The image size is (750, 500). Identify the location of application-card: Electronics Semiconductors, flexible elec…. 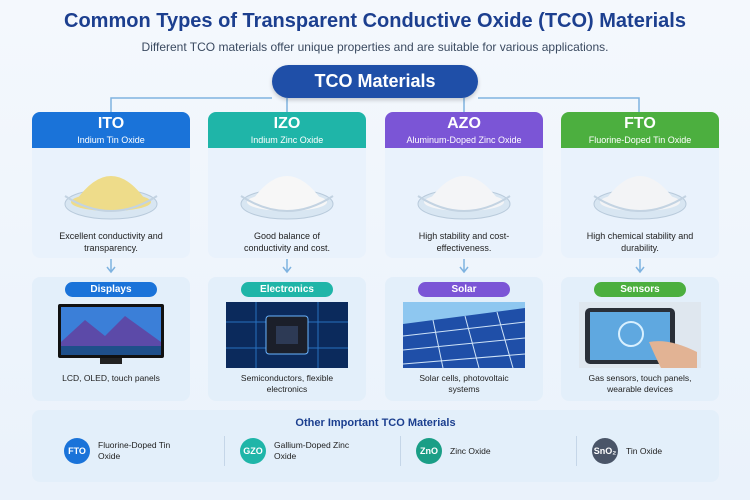
(287, 339).